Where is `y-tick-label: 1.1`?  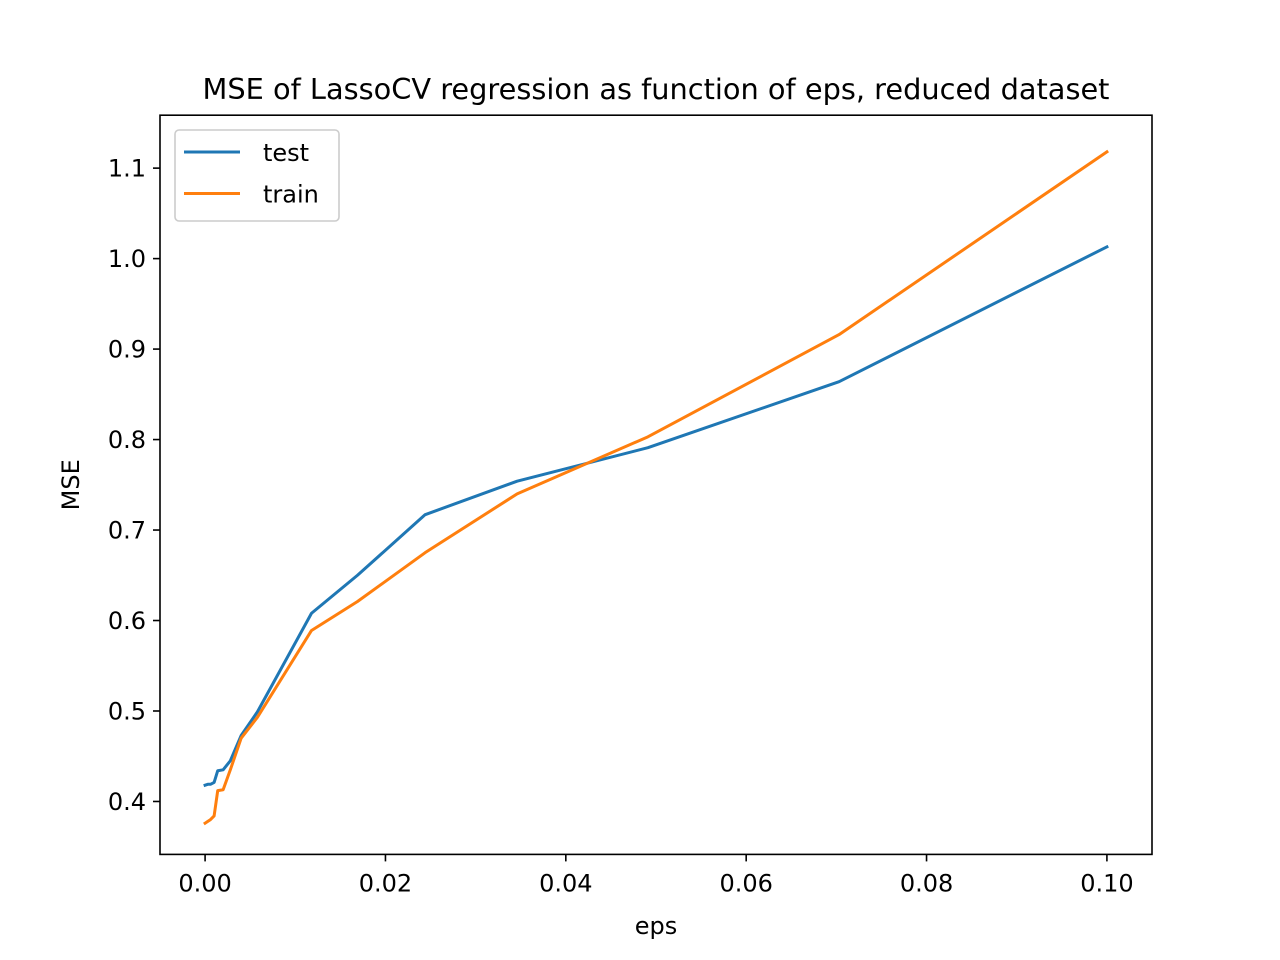
y-tick-label: 1.1 is located at coordinates (127, 169).